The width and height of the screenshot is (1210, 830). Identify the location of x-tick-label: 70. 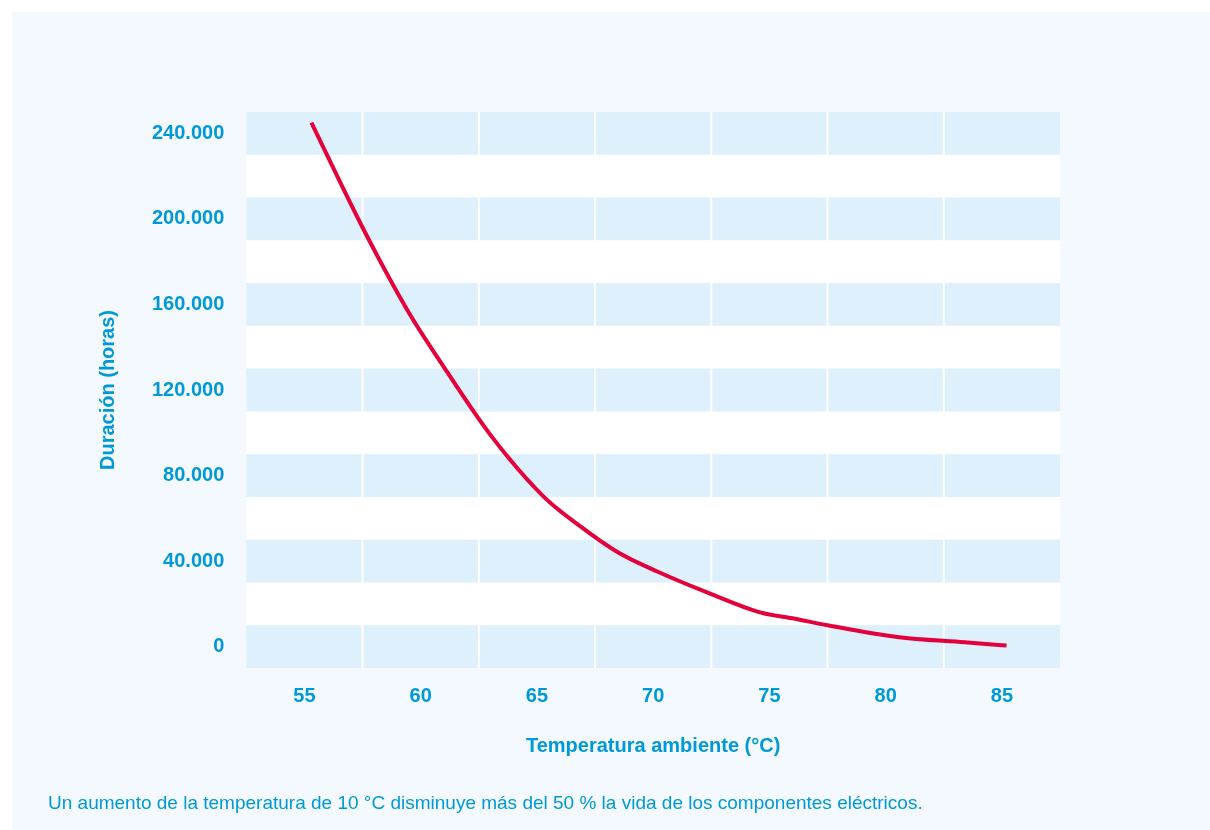
(653, 694).